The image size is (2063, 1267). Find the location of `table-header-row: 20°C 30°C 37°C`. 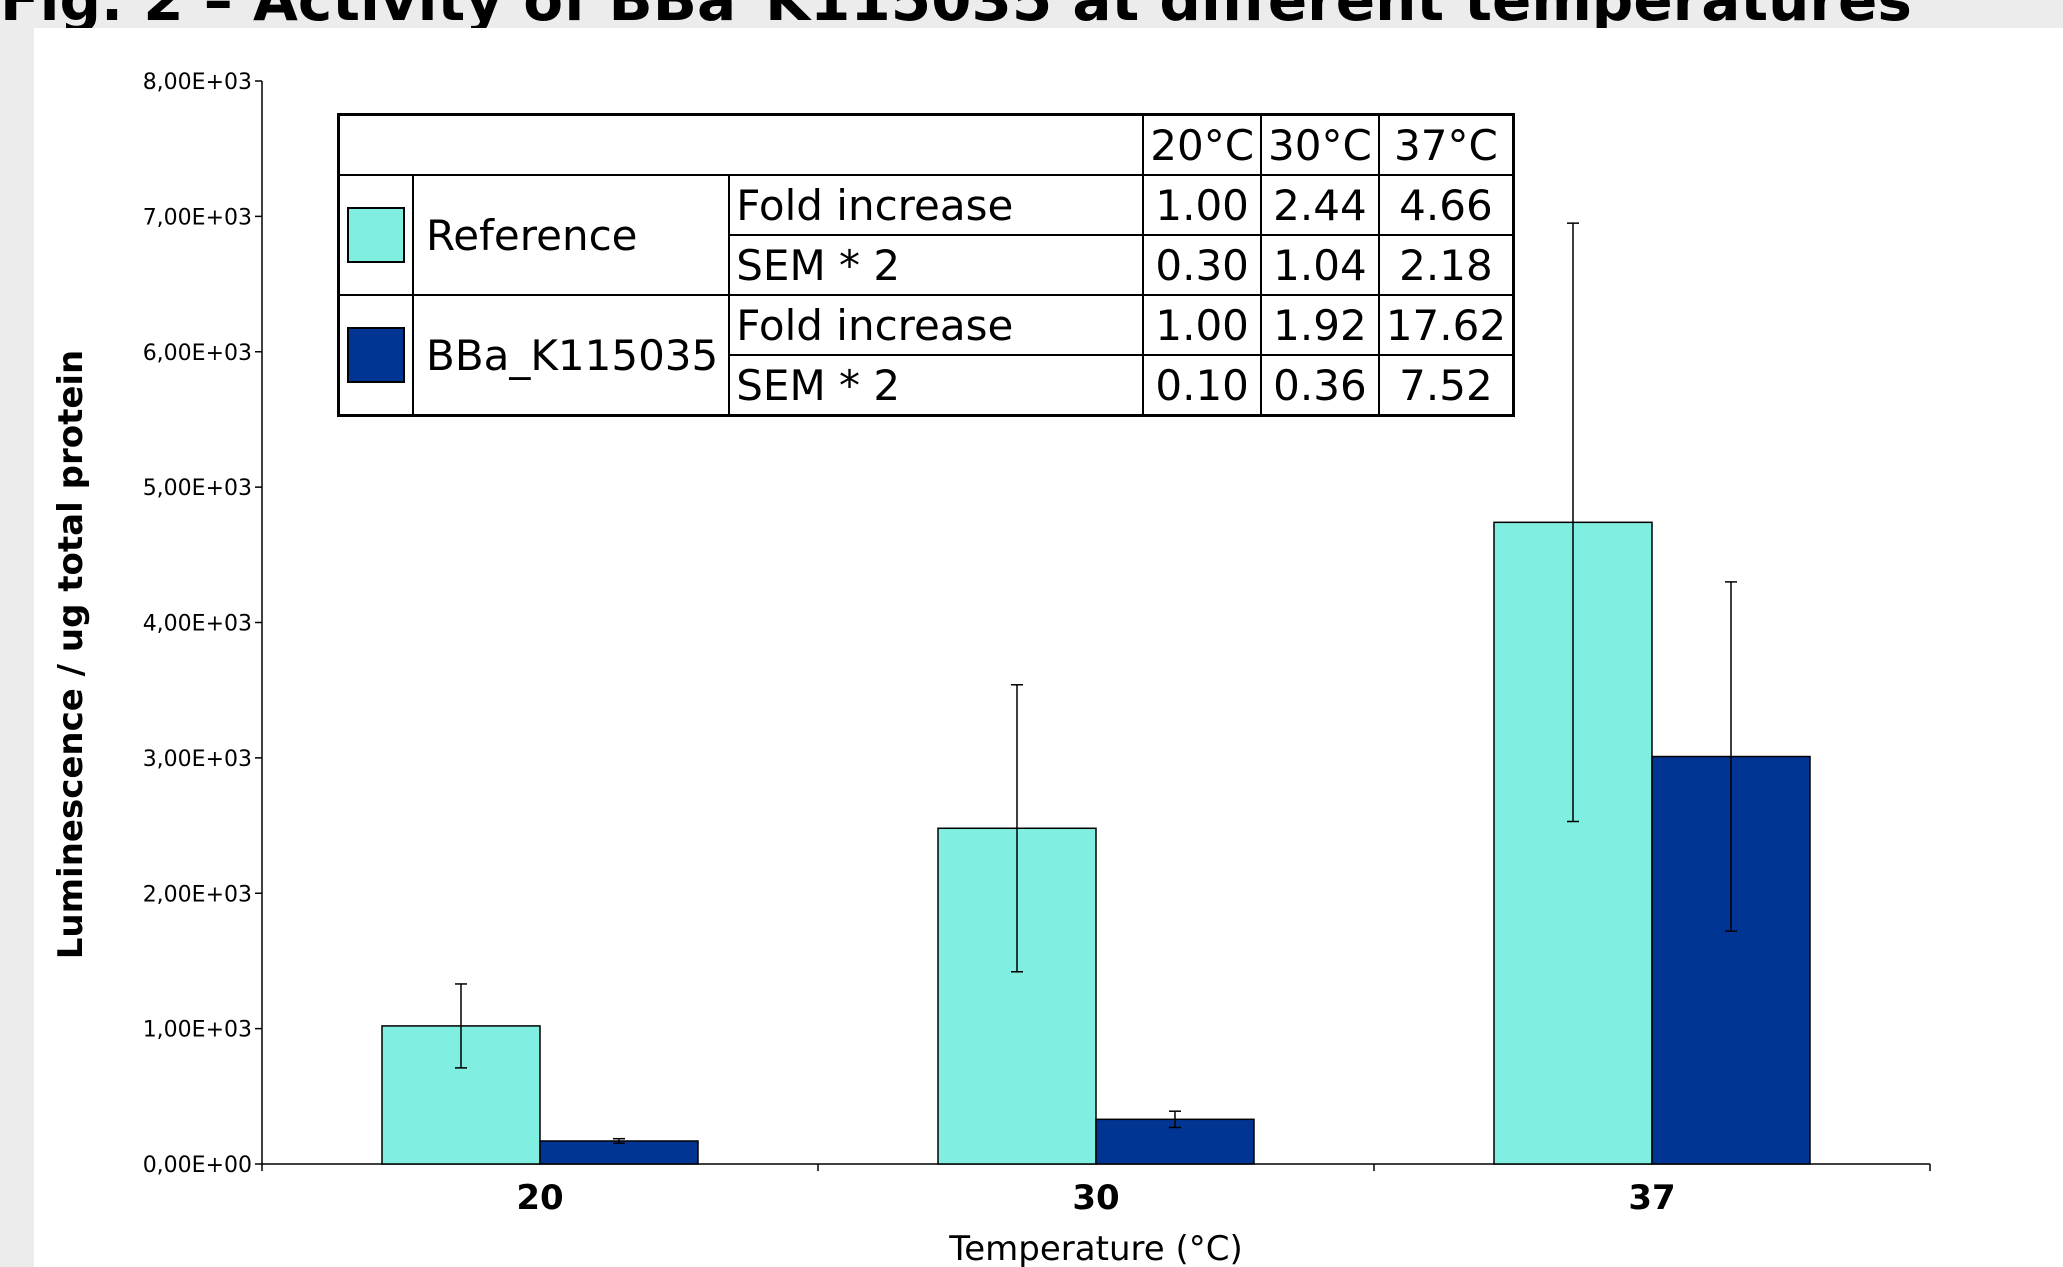

table-header-row: 20°C 30°C 37°C is located at coordinates (926, 144).